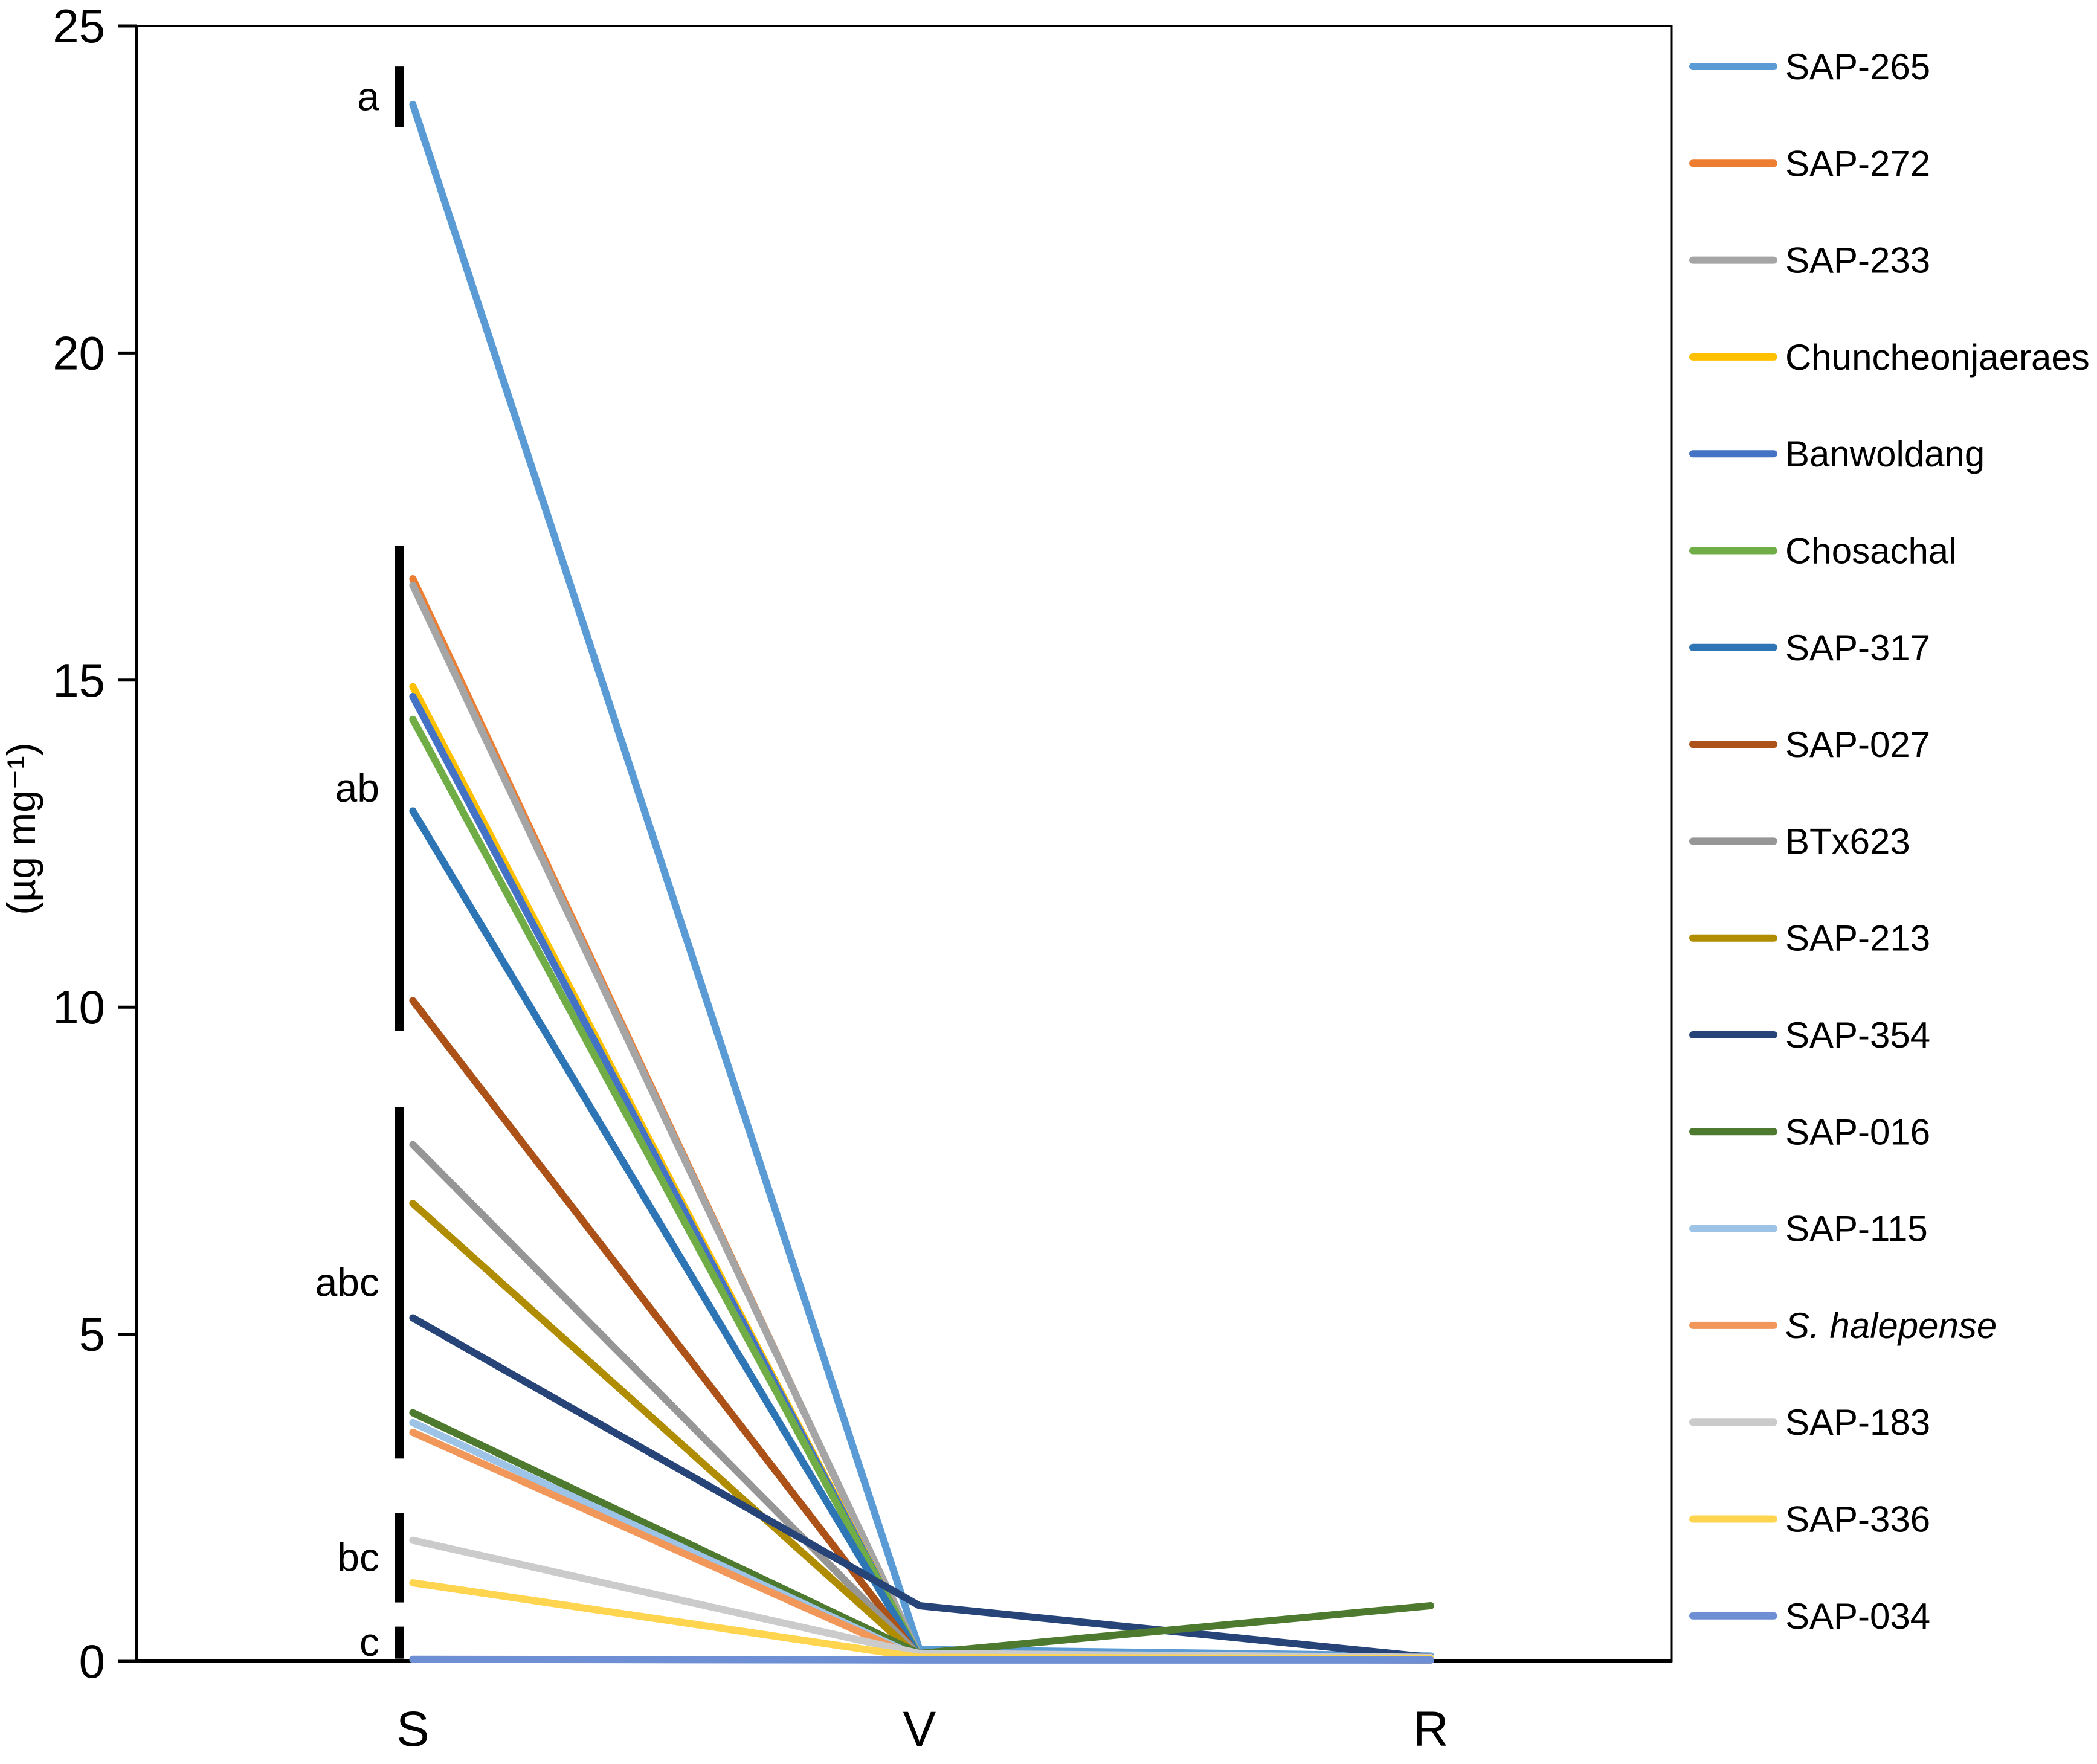  What do you see at coordinates (1857, 938) in the screenshot?
I see `legend-item-label: SAP-213` at bounding box center [1857, 938].